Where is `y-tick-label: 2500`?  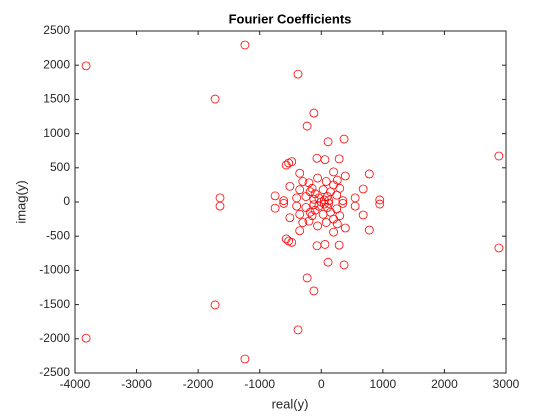 y-tick-label: 2500 is located at coordinates (56, 30).